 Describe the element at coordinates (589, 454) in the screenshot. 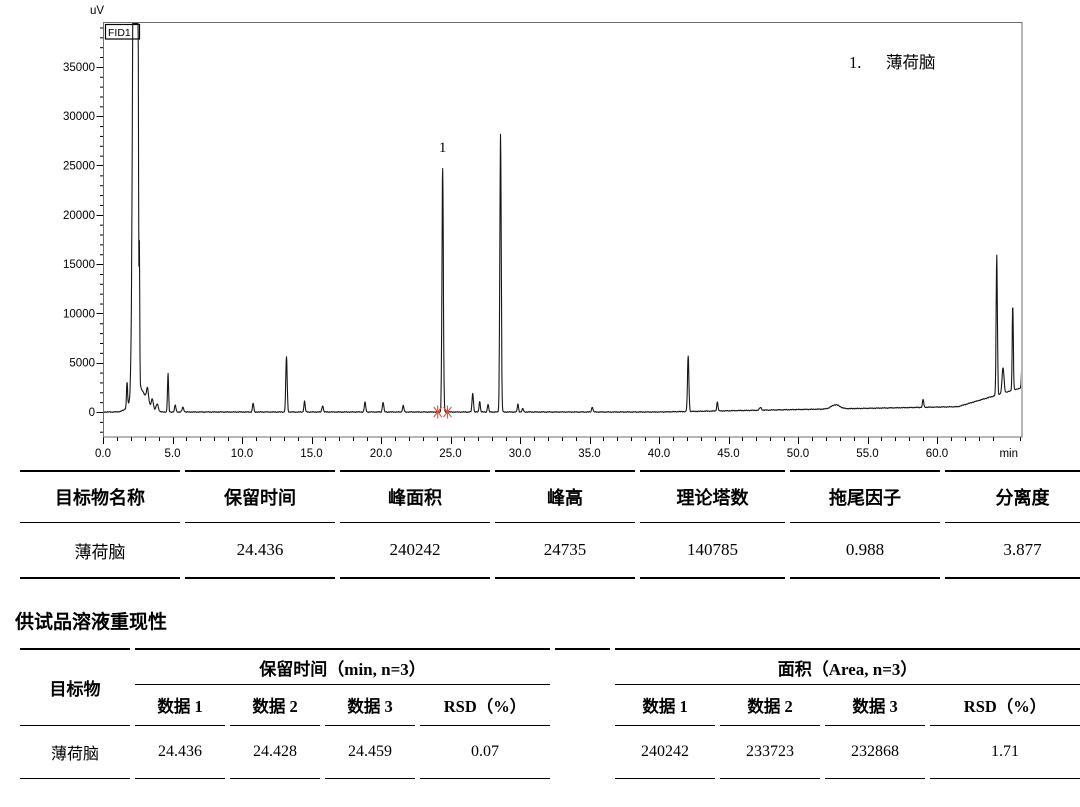

I see `x-tick-label: 35.0` at that location.